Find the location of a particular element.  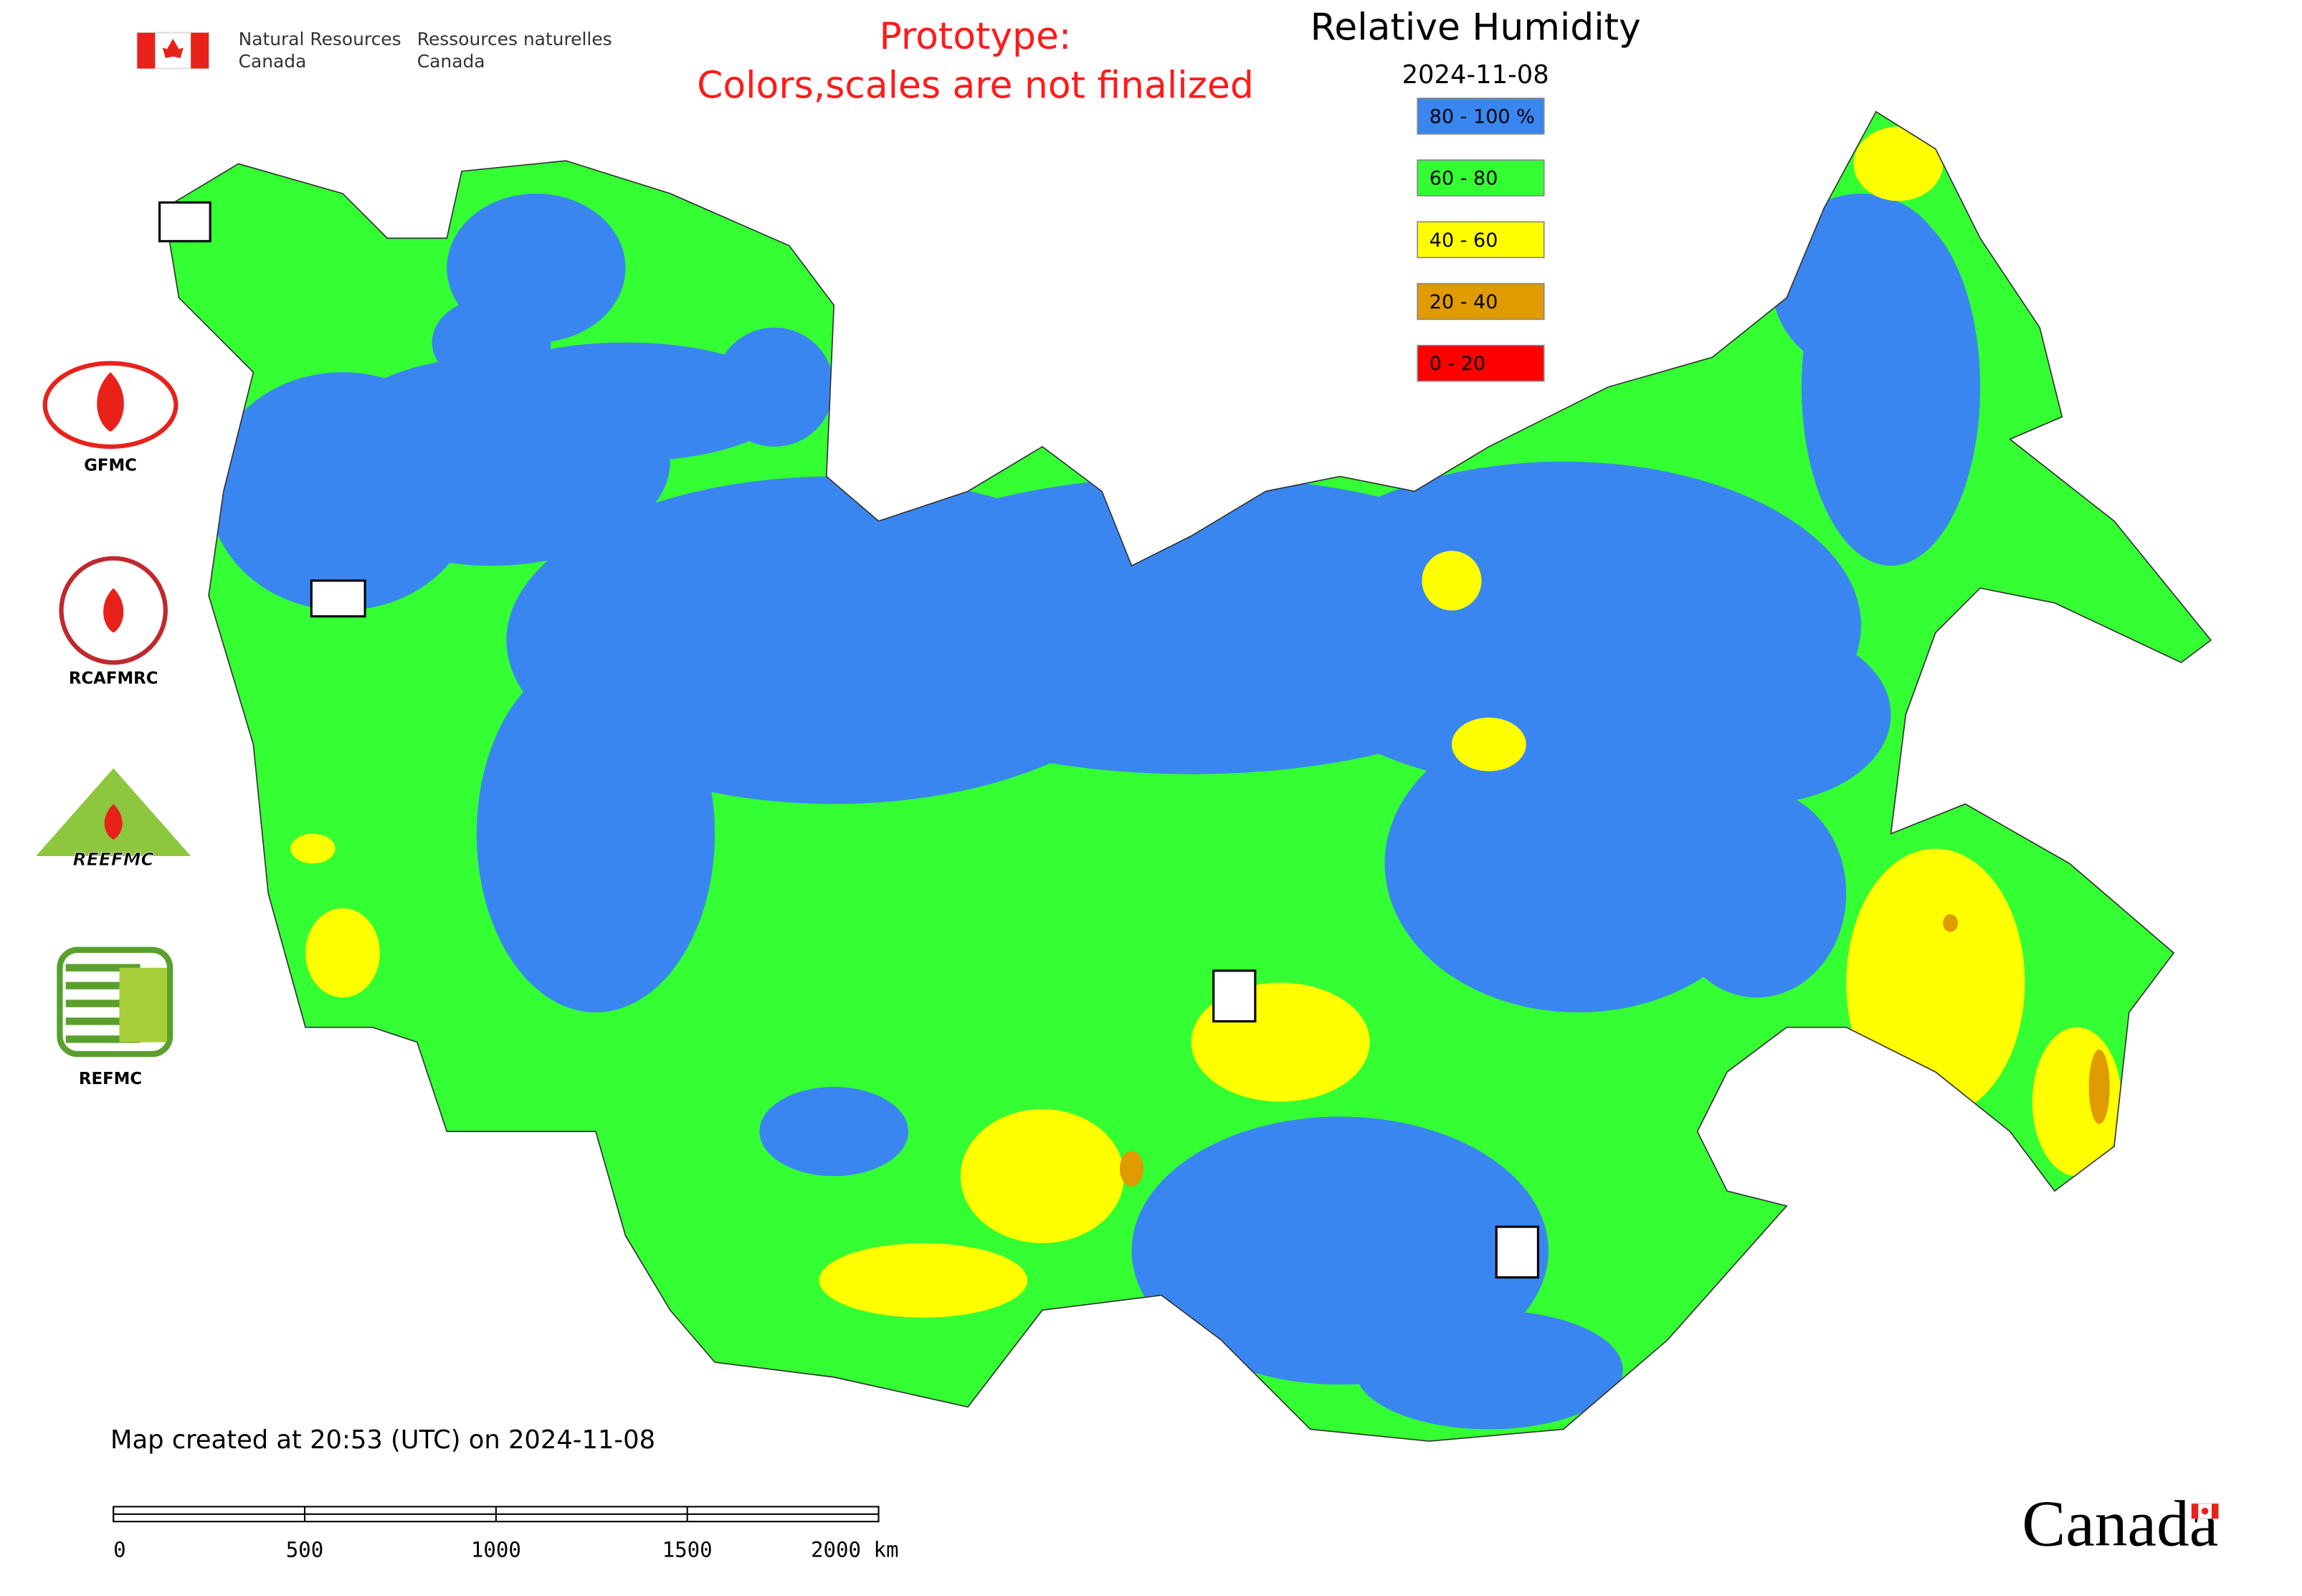

legend: 80 - 100 % 60 - 80 40 - 60 20 - 40 0 - 20 is located at coordinates (1481, 240).